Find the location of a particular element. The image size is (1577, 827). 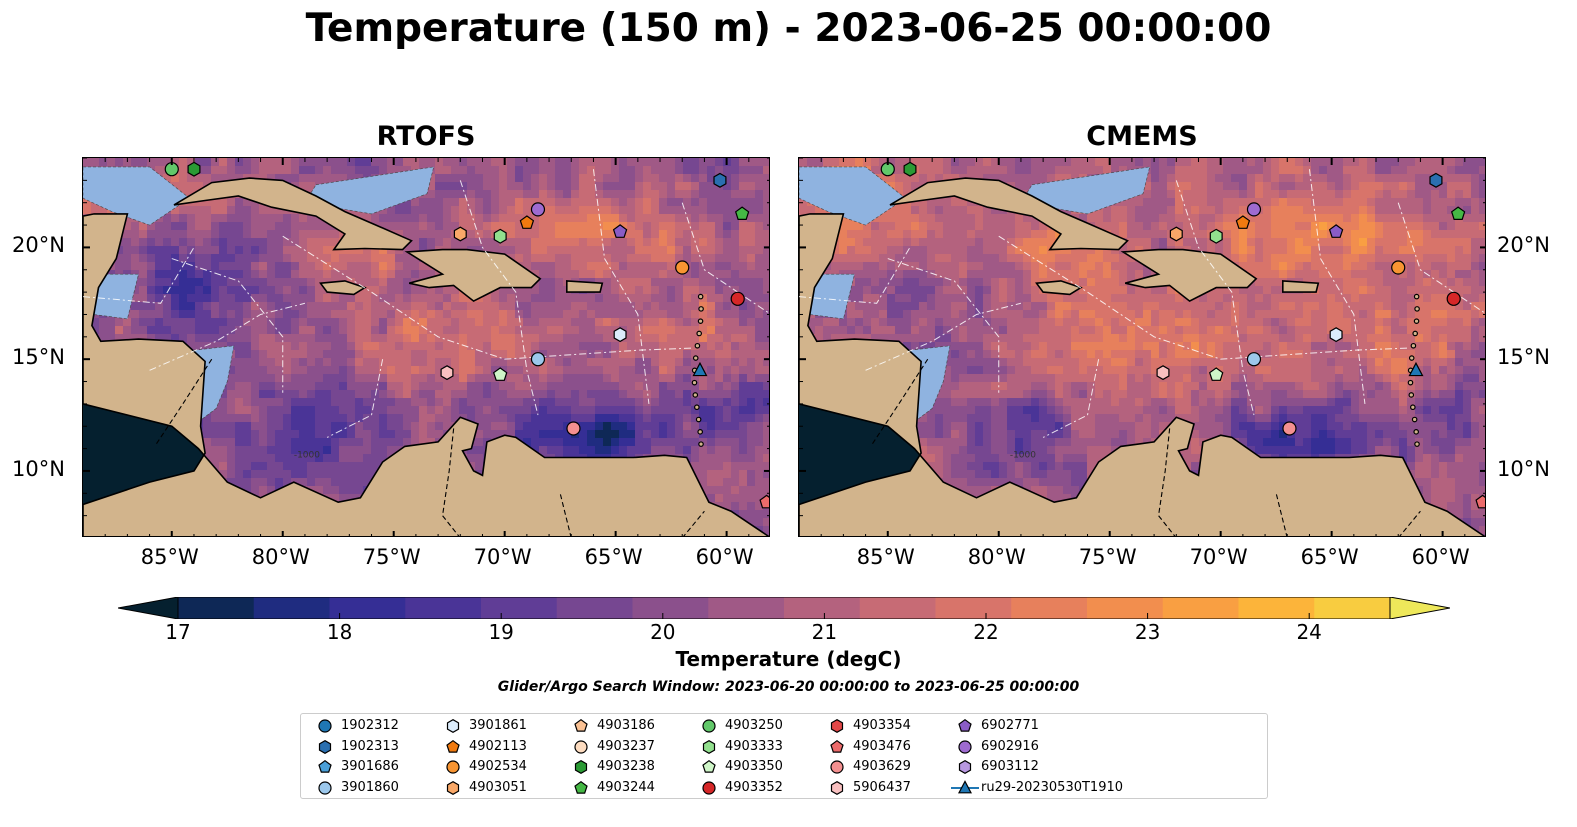

lon-tick-label: 75°W is located at coordinates (1107, 557).